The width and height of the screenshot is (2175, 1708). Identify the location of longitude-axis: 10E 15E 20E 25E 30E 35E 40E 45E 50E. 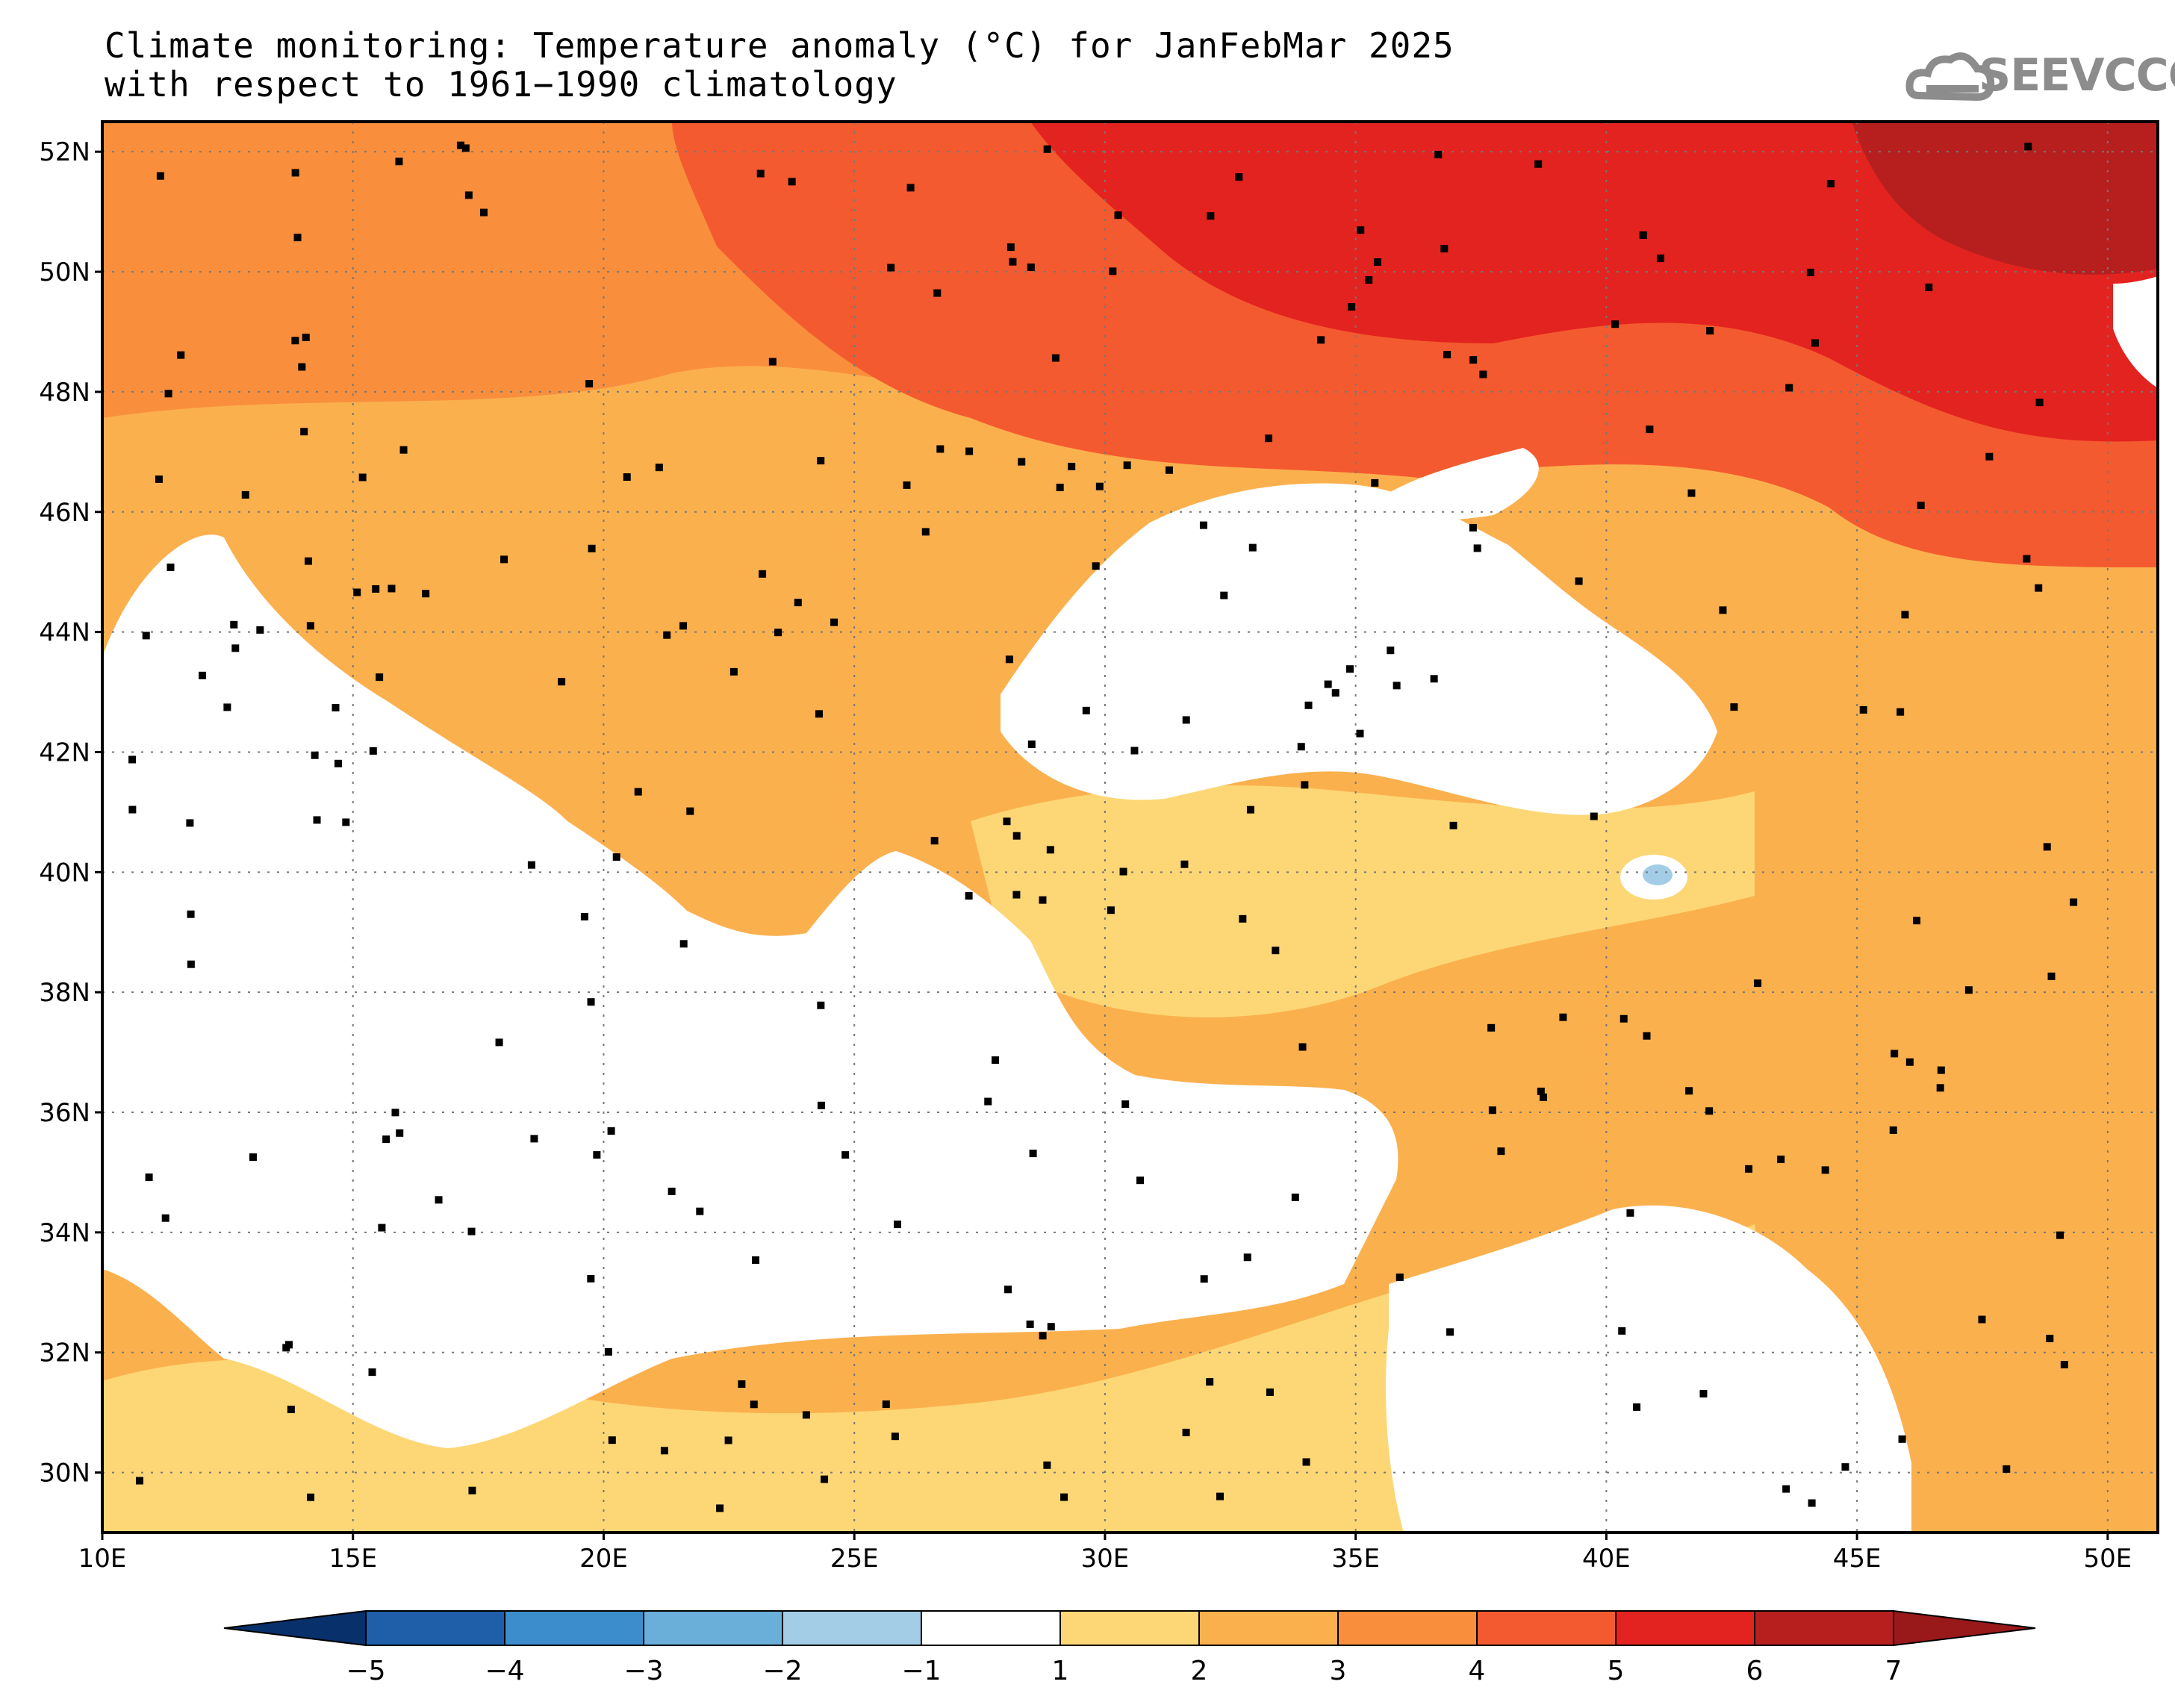
(1105, 1553).